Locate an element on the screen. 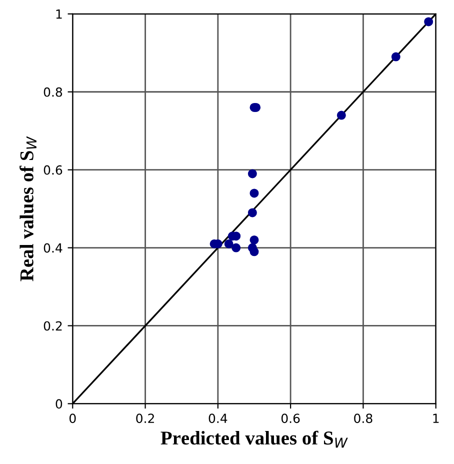  y-axis-title: Real values of S$_{W}$ is located at coordinates (28, 209).